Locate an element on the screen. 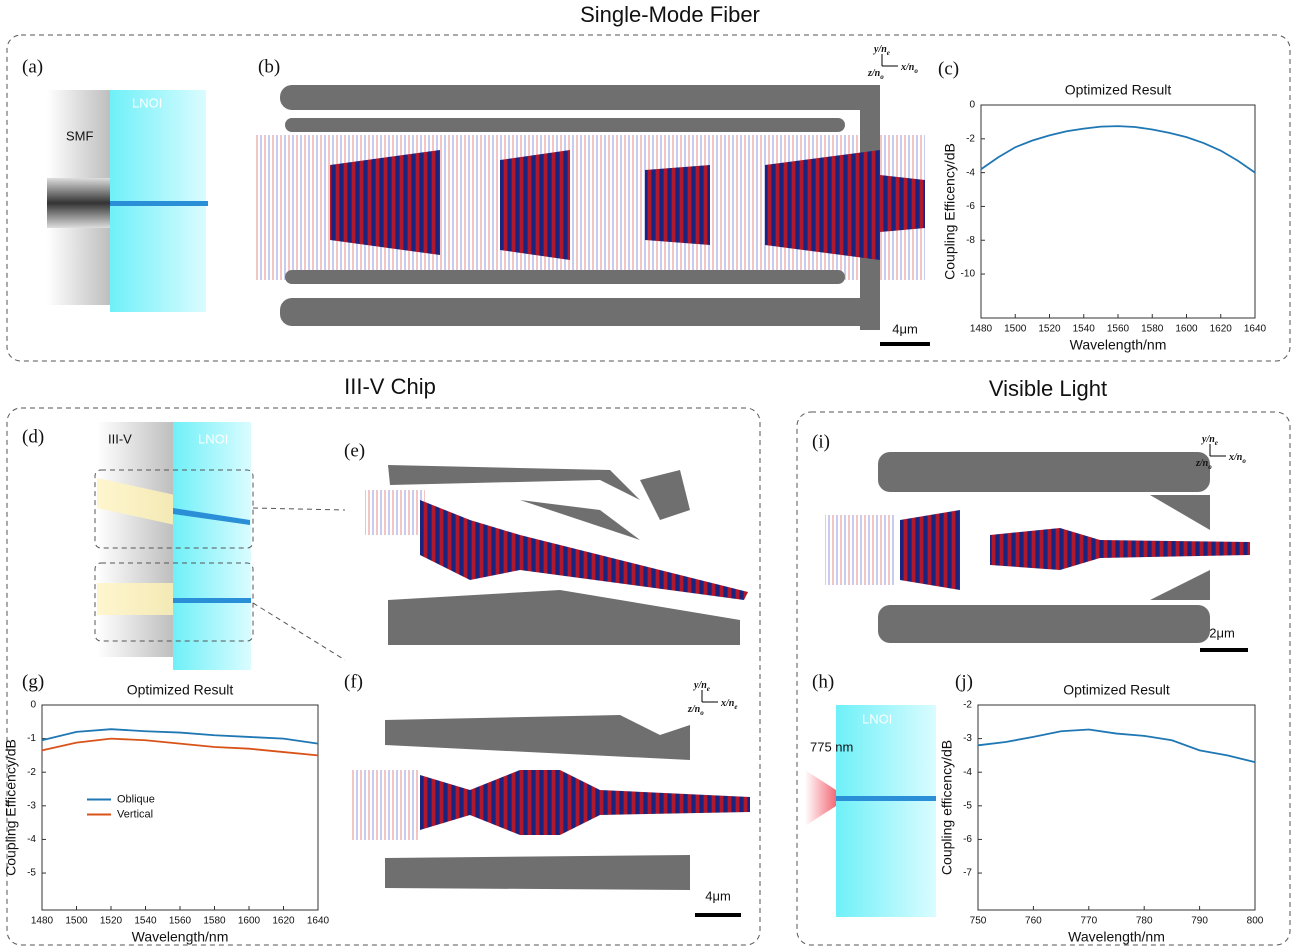  y-tick-label: 0 is located at coordinates (33, 705).